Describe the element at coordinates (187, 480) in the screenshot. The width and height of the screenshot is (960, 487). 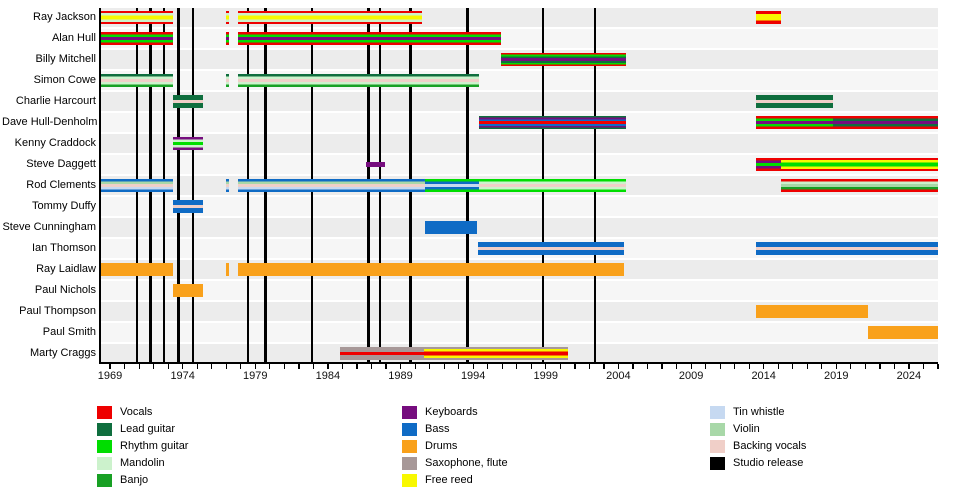
I see `legend-item: Banjo` at that location.